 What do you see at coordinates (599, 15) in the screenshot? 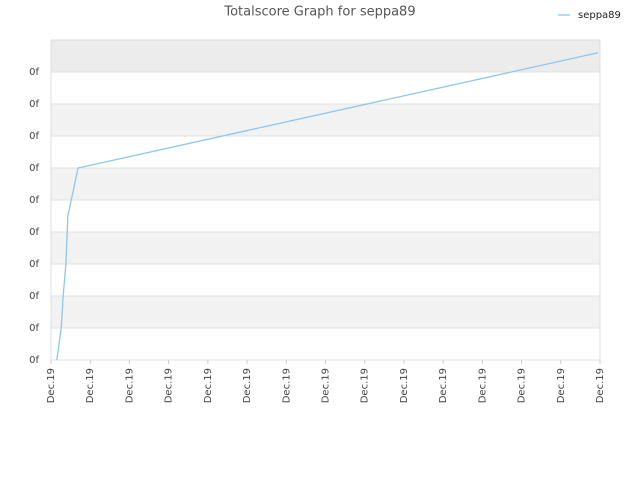
I see `legend-label: seppa89` at bounding box center [599, 15].